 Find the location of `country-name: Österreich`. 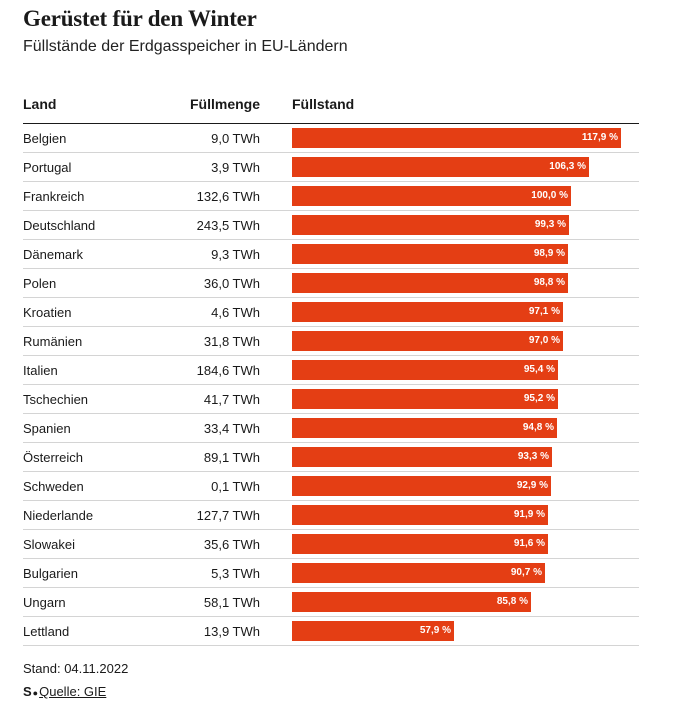

country-name: Österreich is located at coordinates (53, 457).